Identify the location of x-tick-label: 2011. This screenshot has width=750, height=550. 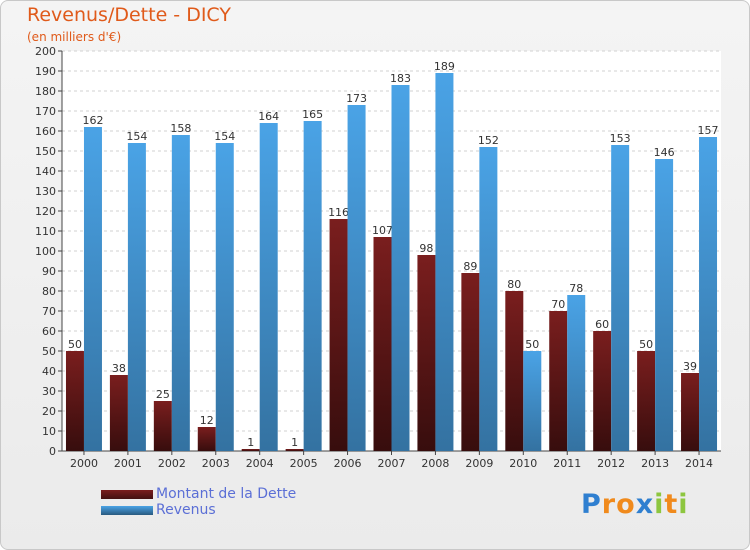
(567, 463).